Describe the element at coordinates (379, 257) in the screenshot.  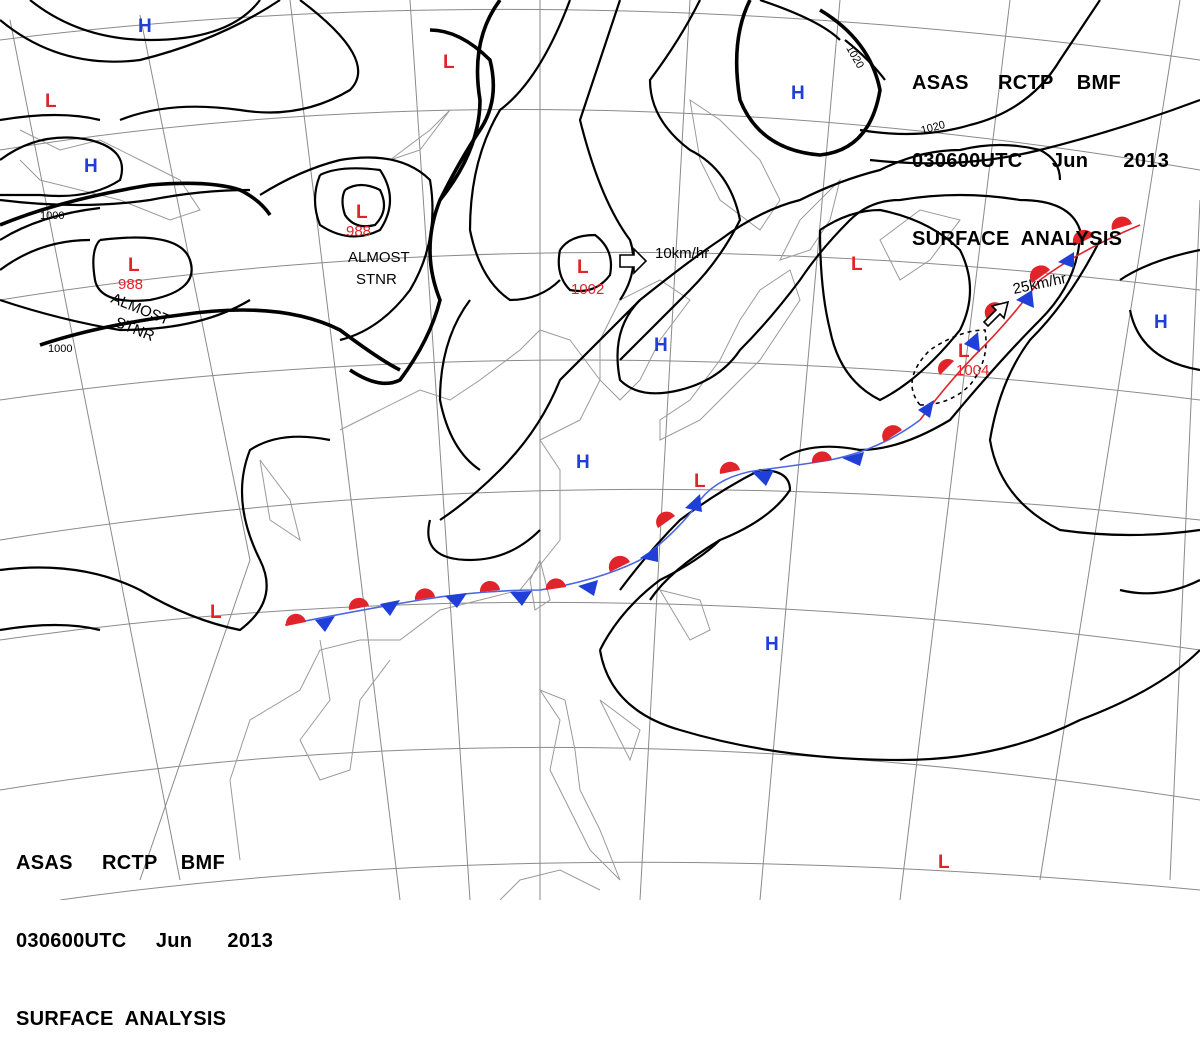
I see `note-text: ALMOST` at that location.